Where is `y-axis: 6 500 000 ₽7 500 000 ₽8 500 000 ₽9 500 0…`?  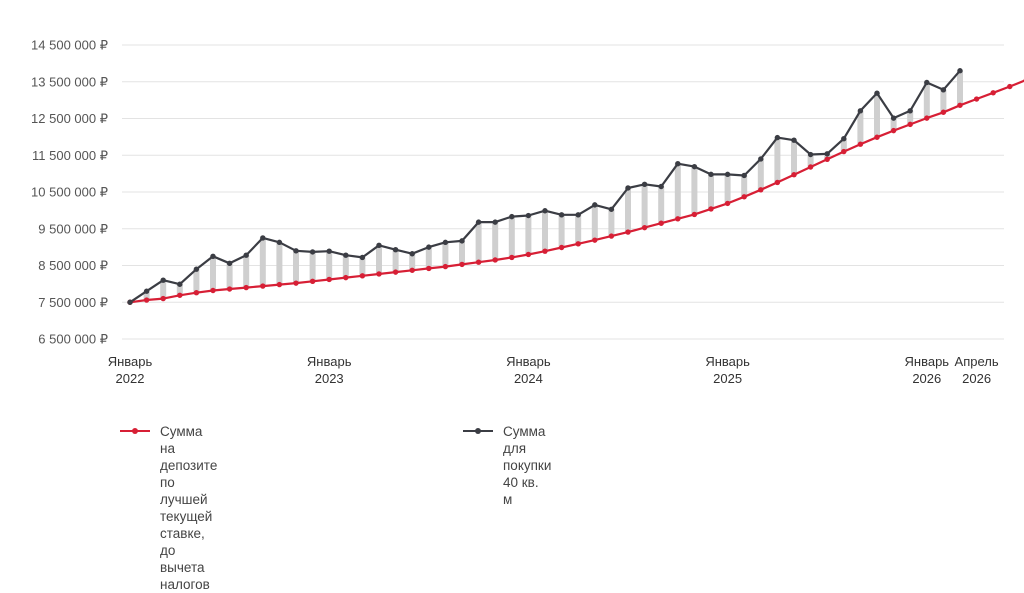 y-axis: 6 500 000 ₽7 500 000 ₽8 500 000 ₽9 500 0… is located at coordinates (69, 192).